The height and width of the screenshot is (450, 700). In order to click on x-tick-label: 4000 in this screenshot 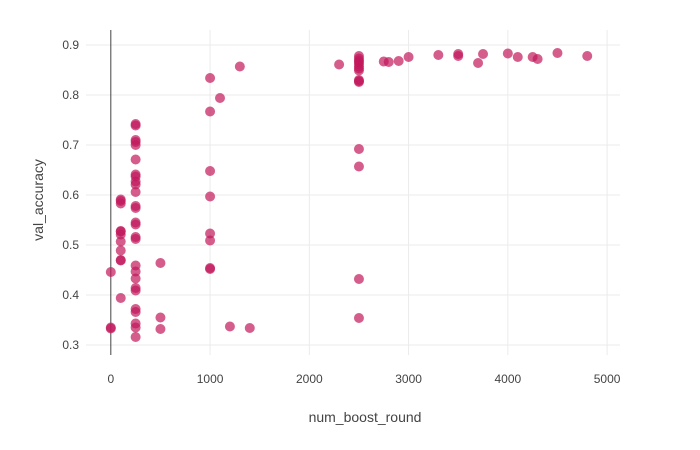, I will do `click(507, 379)`.